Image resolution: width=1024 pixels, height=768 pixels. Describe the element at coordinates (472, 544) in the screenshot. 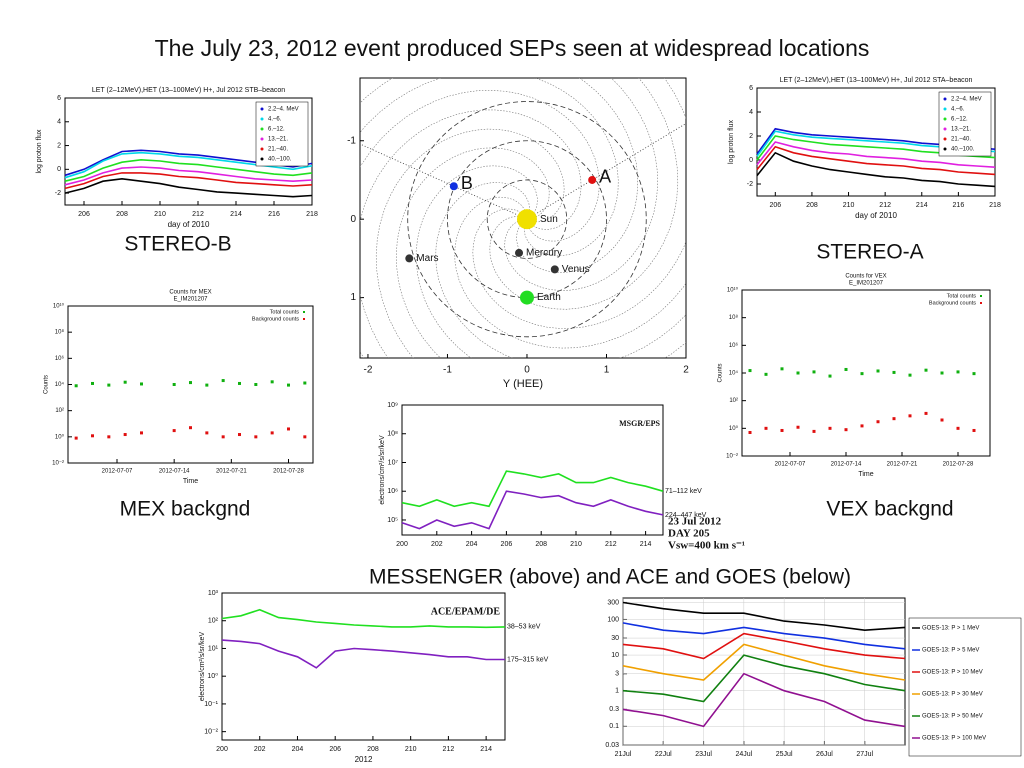

I see `x-tick-label: 204` at that location.